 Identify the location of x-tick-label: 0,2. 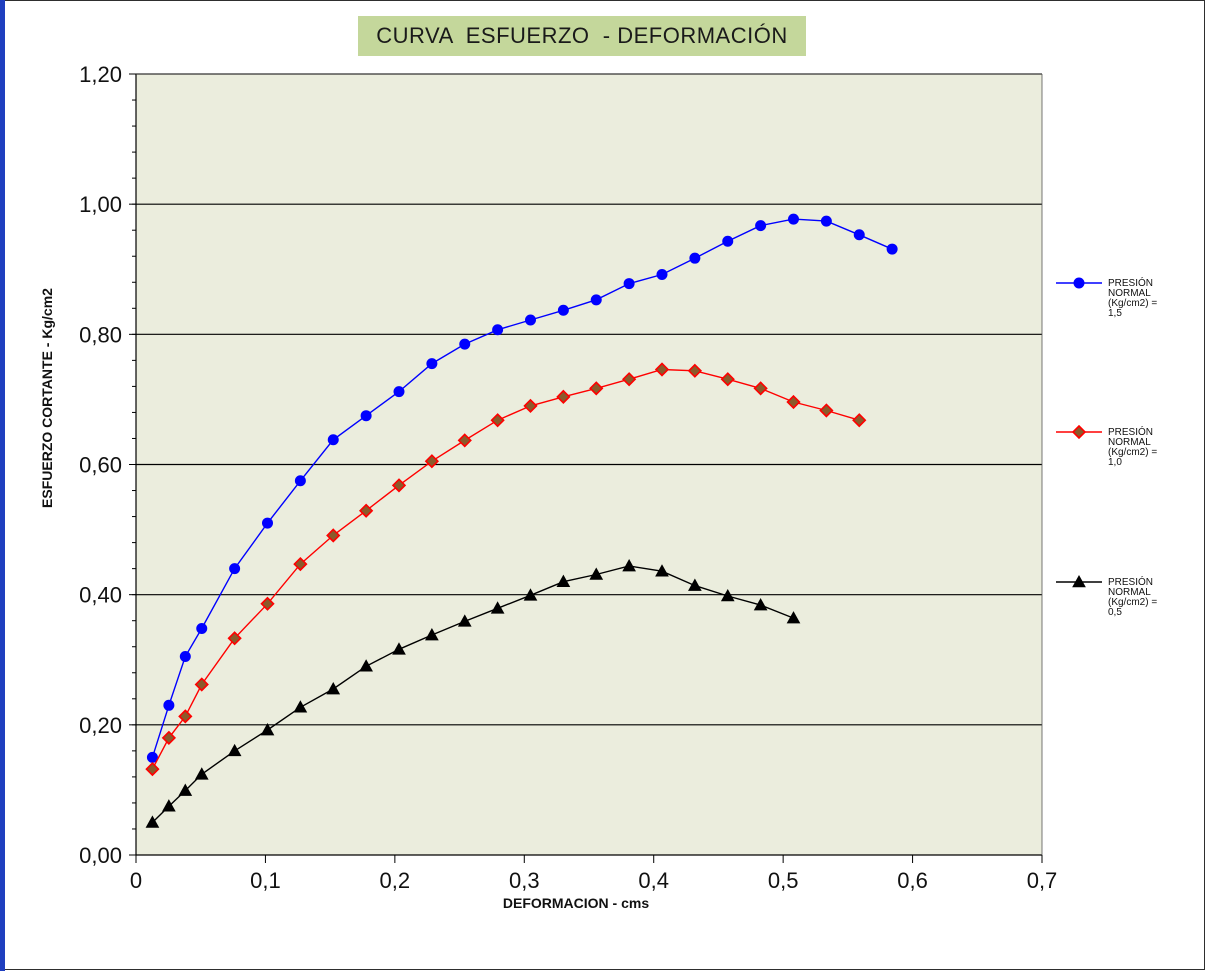
(395, 880).